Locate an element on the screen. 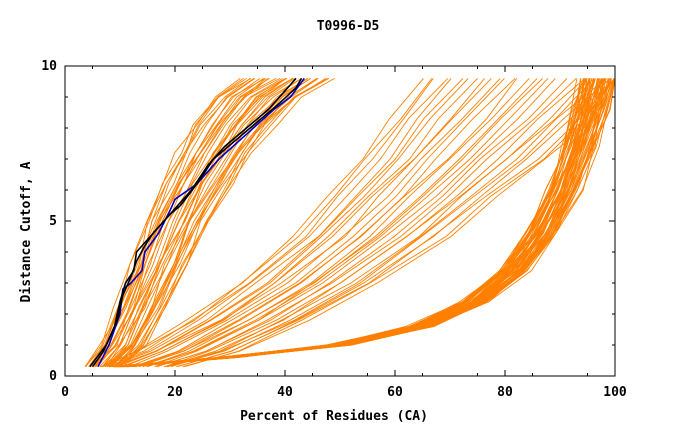 This screenshot has width=680, height=440. x-tick-label: 80 is located at coordinates (505, 392).